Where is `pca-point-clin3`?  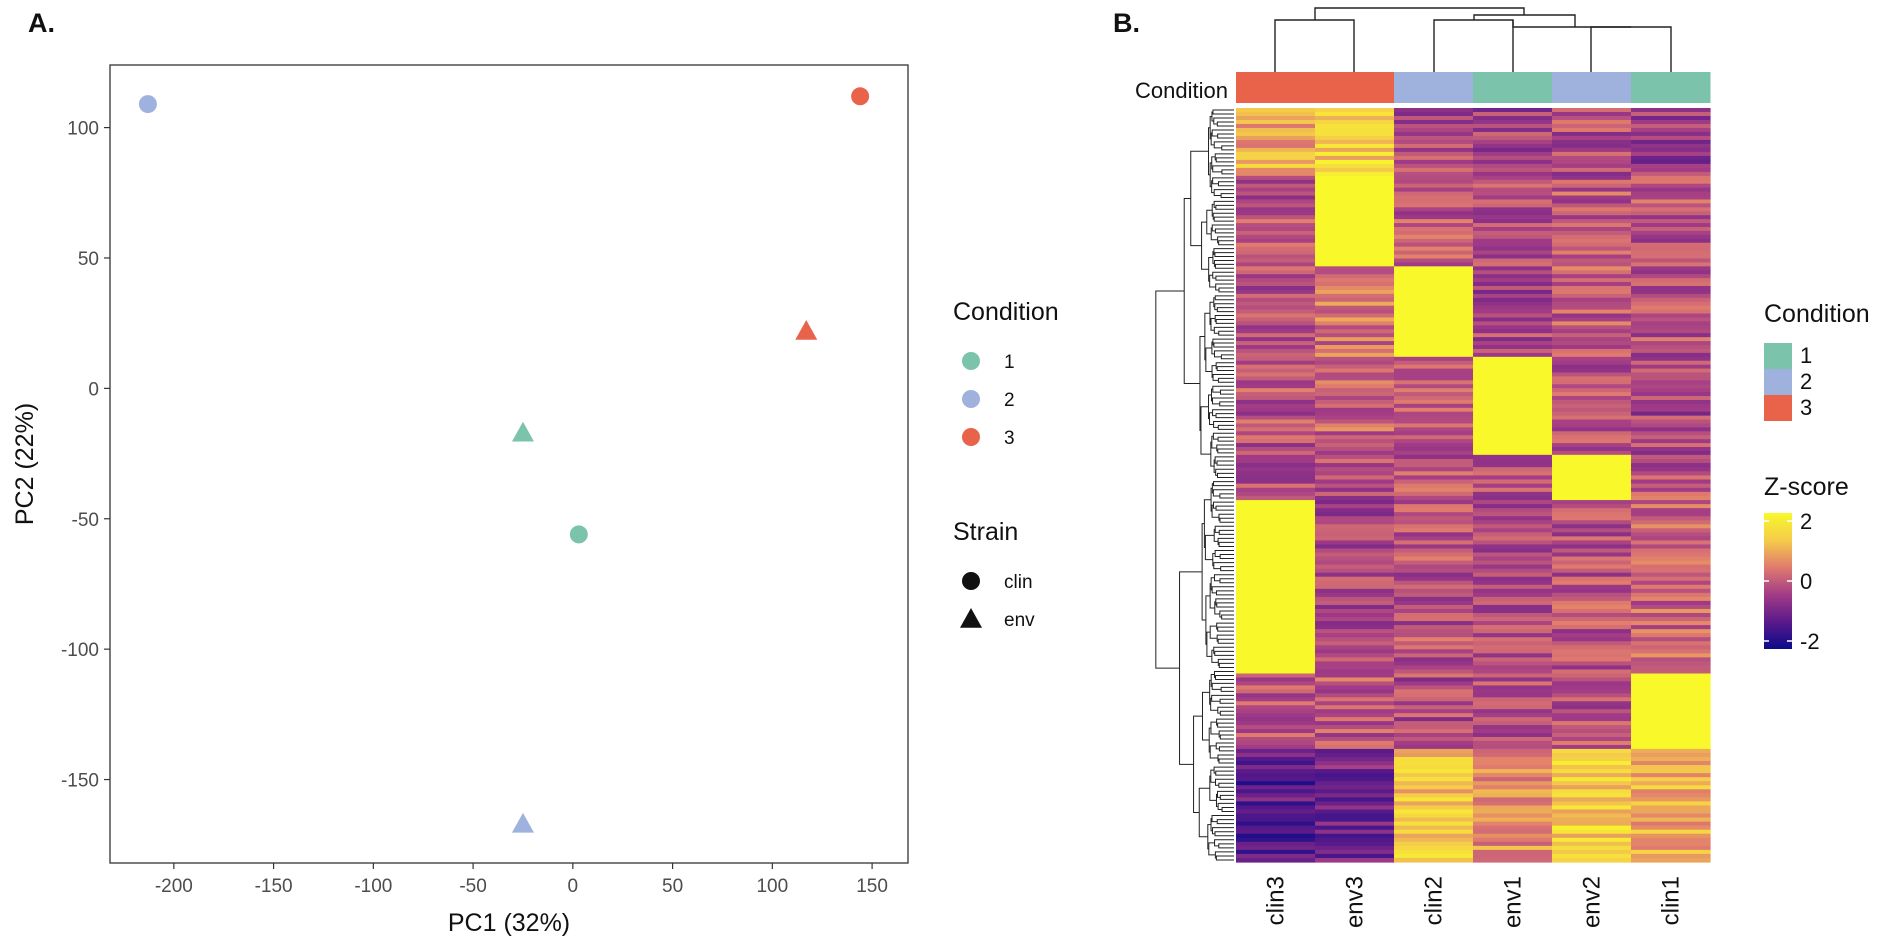
pca-point-clin3 is located at coordinates (860, 96).